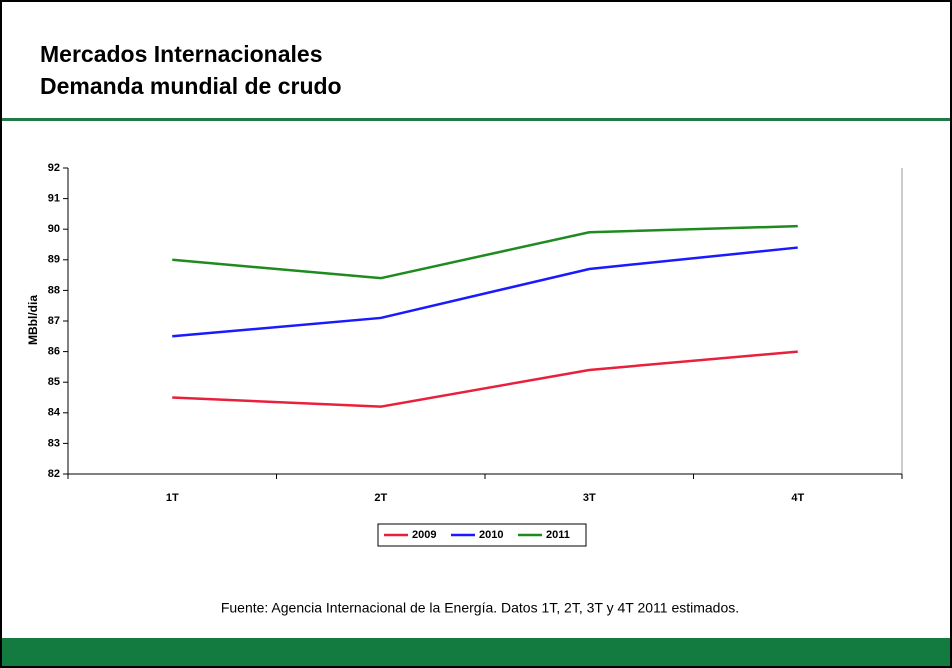  Describe the element at coordinates (797, 498) in the screenshot. I see `x-tick-label: 4T` at that location.